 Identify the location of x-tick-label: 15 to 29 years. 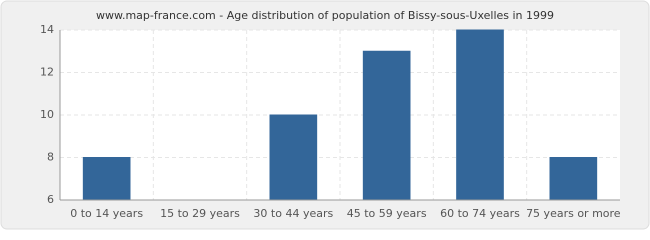
(200, 213).